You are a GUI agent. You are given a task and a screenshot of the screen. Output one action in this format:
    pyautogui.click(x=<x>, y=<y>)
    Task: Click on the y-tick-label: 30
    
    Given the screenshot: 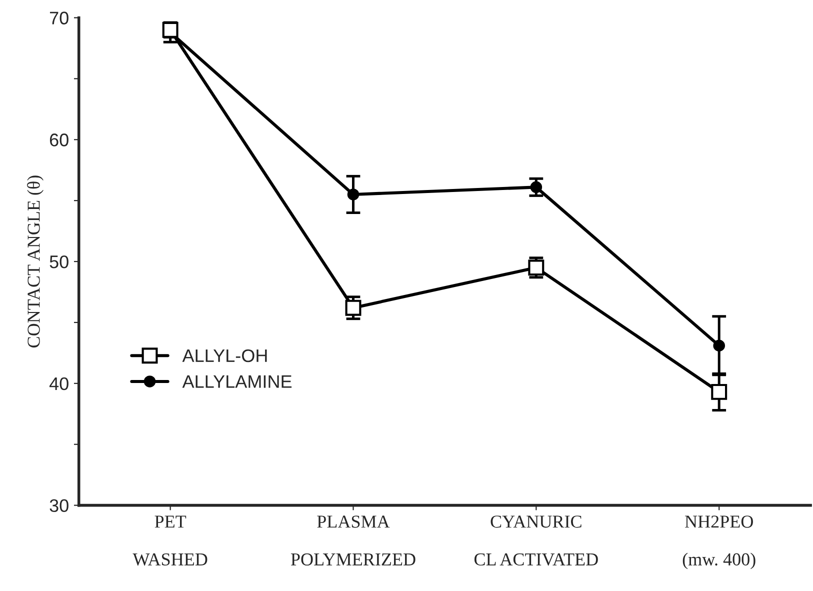 What is the action you would take?
    pyautogui.click(x=59, y=505)
    